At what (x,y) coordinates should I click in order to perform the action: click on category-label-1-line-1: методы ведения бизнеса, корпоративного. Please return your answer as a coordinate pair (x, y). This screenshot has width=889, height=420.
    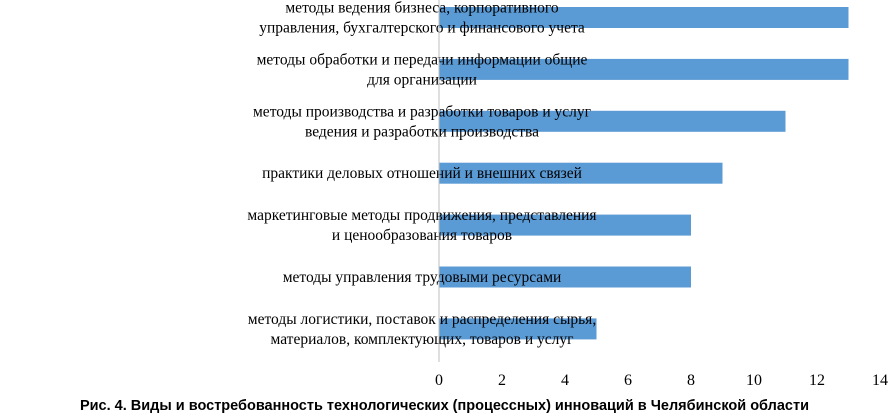
    Looking at the image, I should click on (421, 8).